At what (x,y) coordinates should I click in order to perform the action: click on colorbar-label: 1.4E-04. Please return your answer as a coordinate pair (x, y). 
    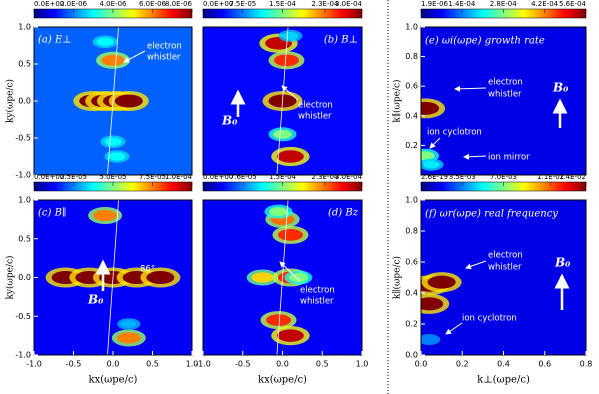
    Looking at the image, I should click on (462, 4).